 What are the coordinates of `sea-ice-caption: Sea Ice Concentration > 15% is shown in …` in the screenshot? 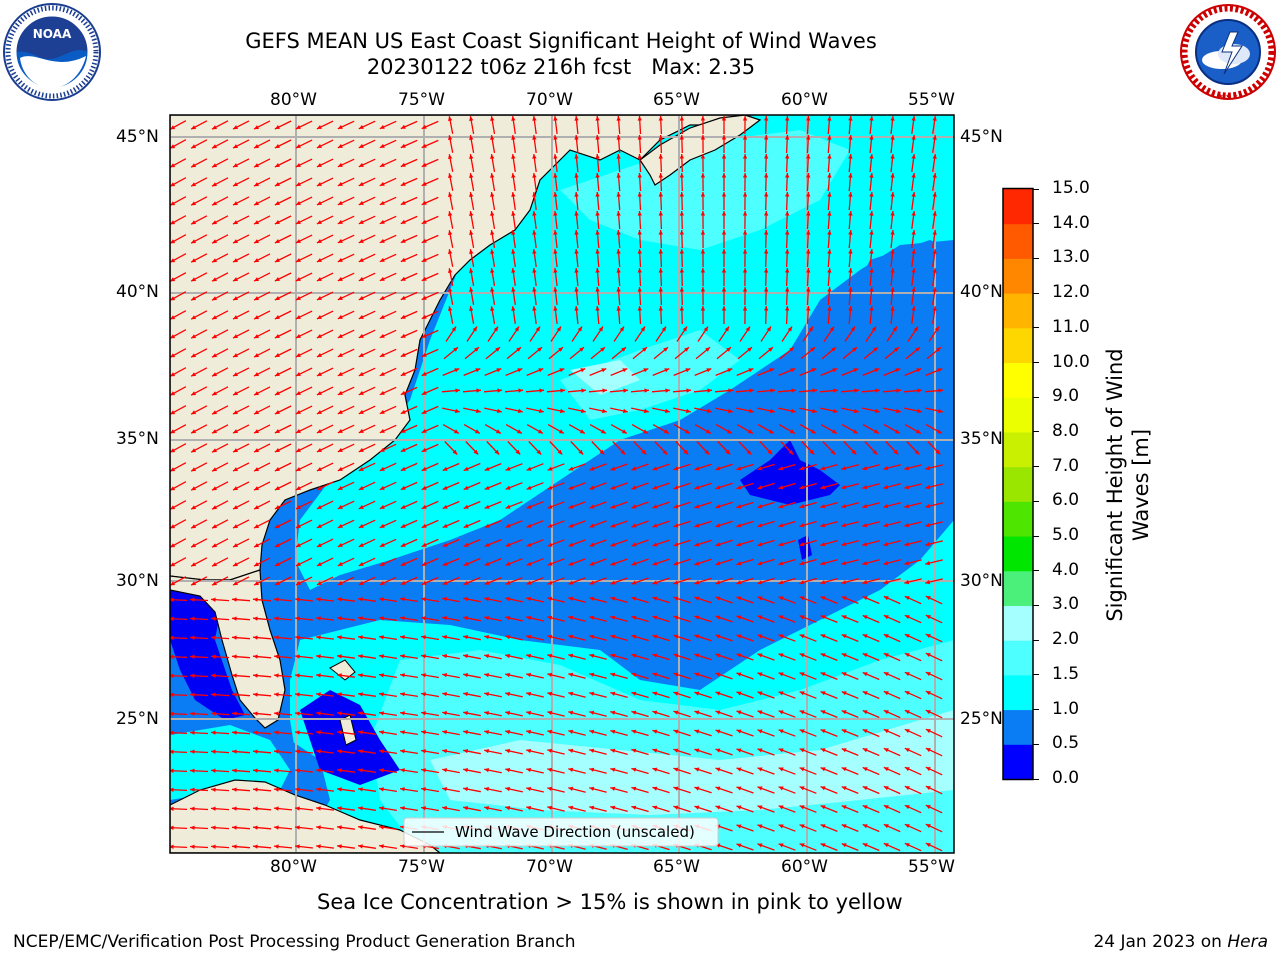 It's located at (610, 902).